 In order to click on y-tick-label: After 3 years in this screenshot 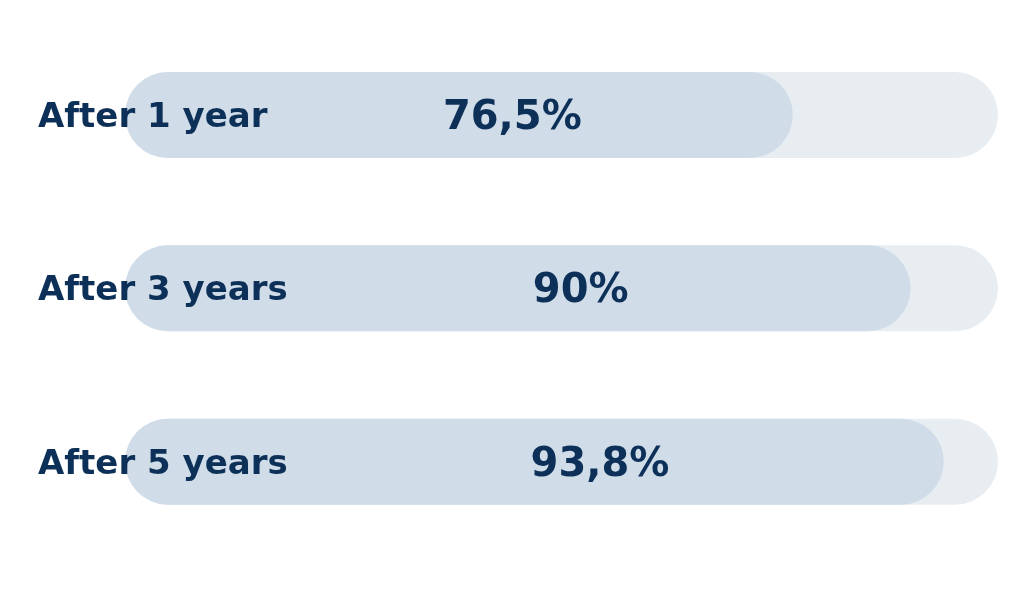, I will do `click(163, 288)`.